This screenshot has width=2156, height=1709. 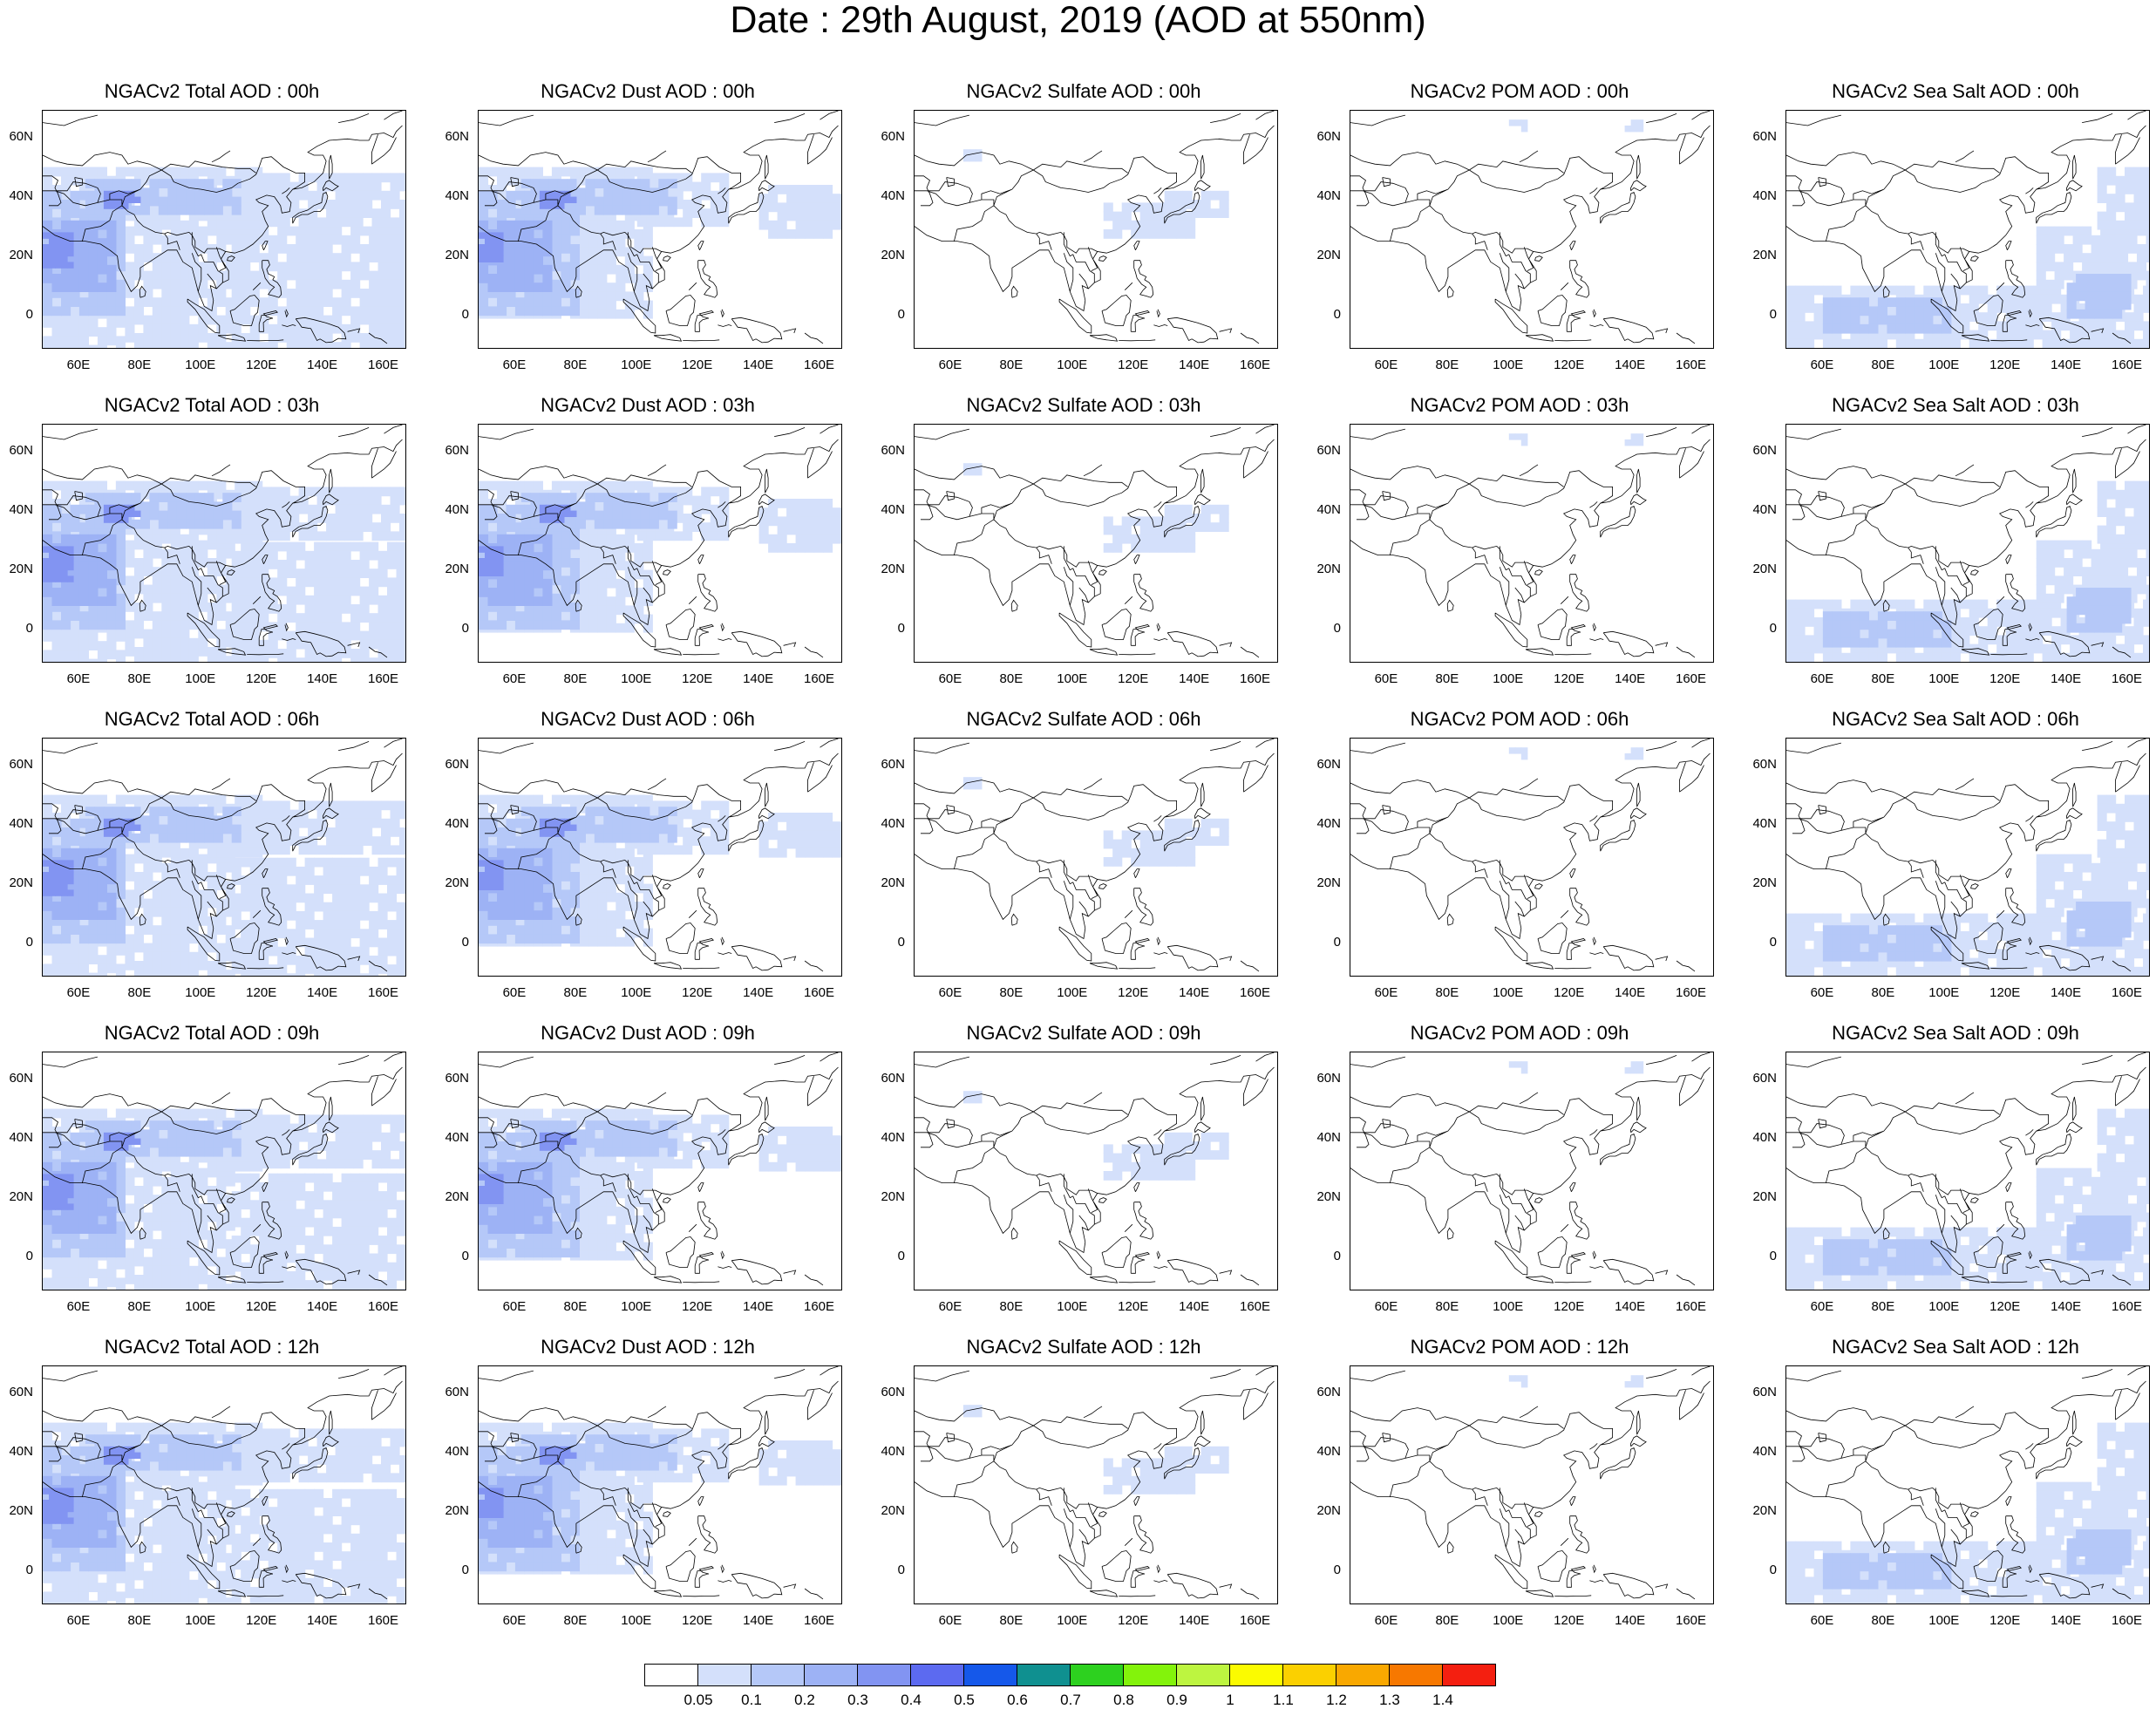 What do you see at coordinates (1283, 1700) in the screenshot?
I see `colorbar-label: 1.1` at bounding box center [1283, 1700].